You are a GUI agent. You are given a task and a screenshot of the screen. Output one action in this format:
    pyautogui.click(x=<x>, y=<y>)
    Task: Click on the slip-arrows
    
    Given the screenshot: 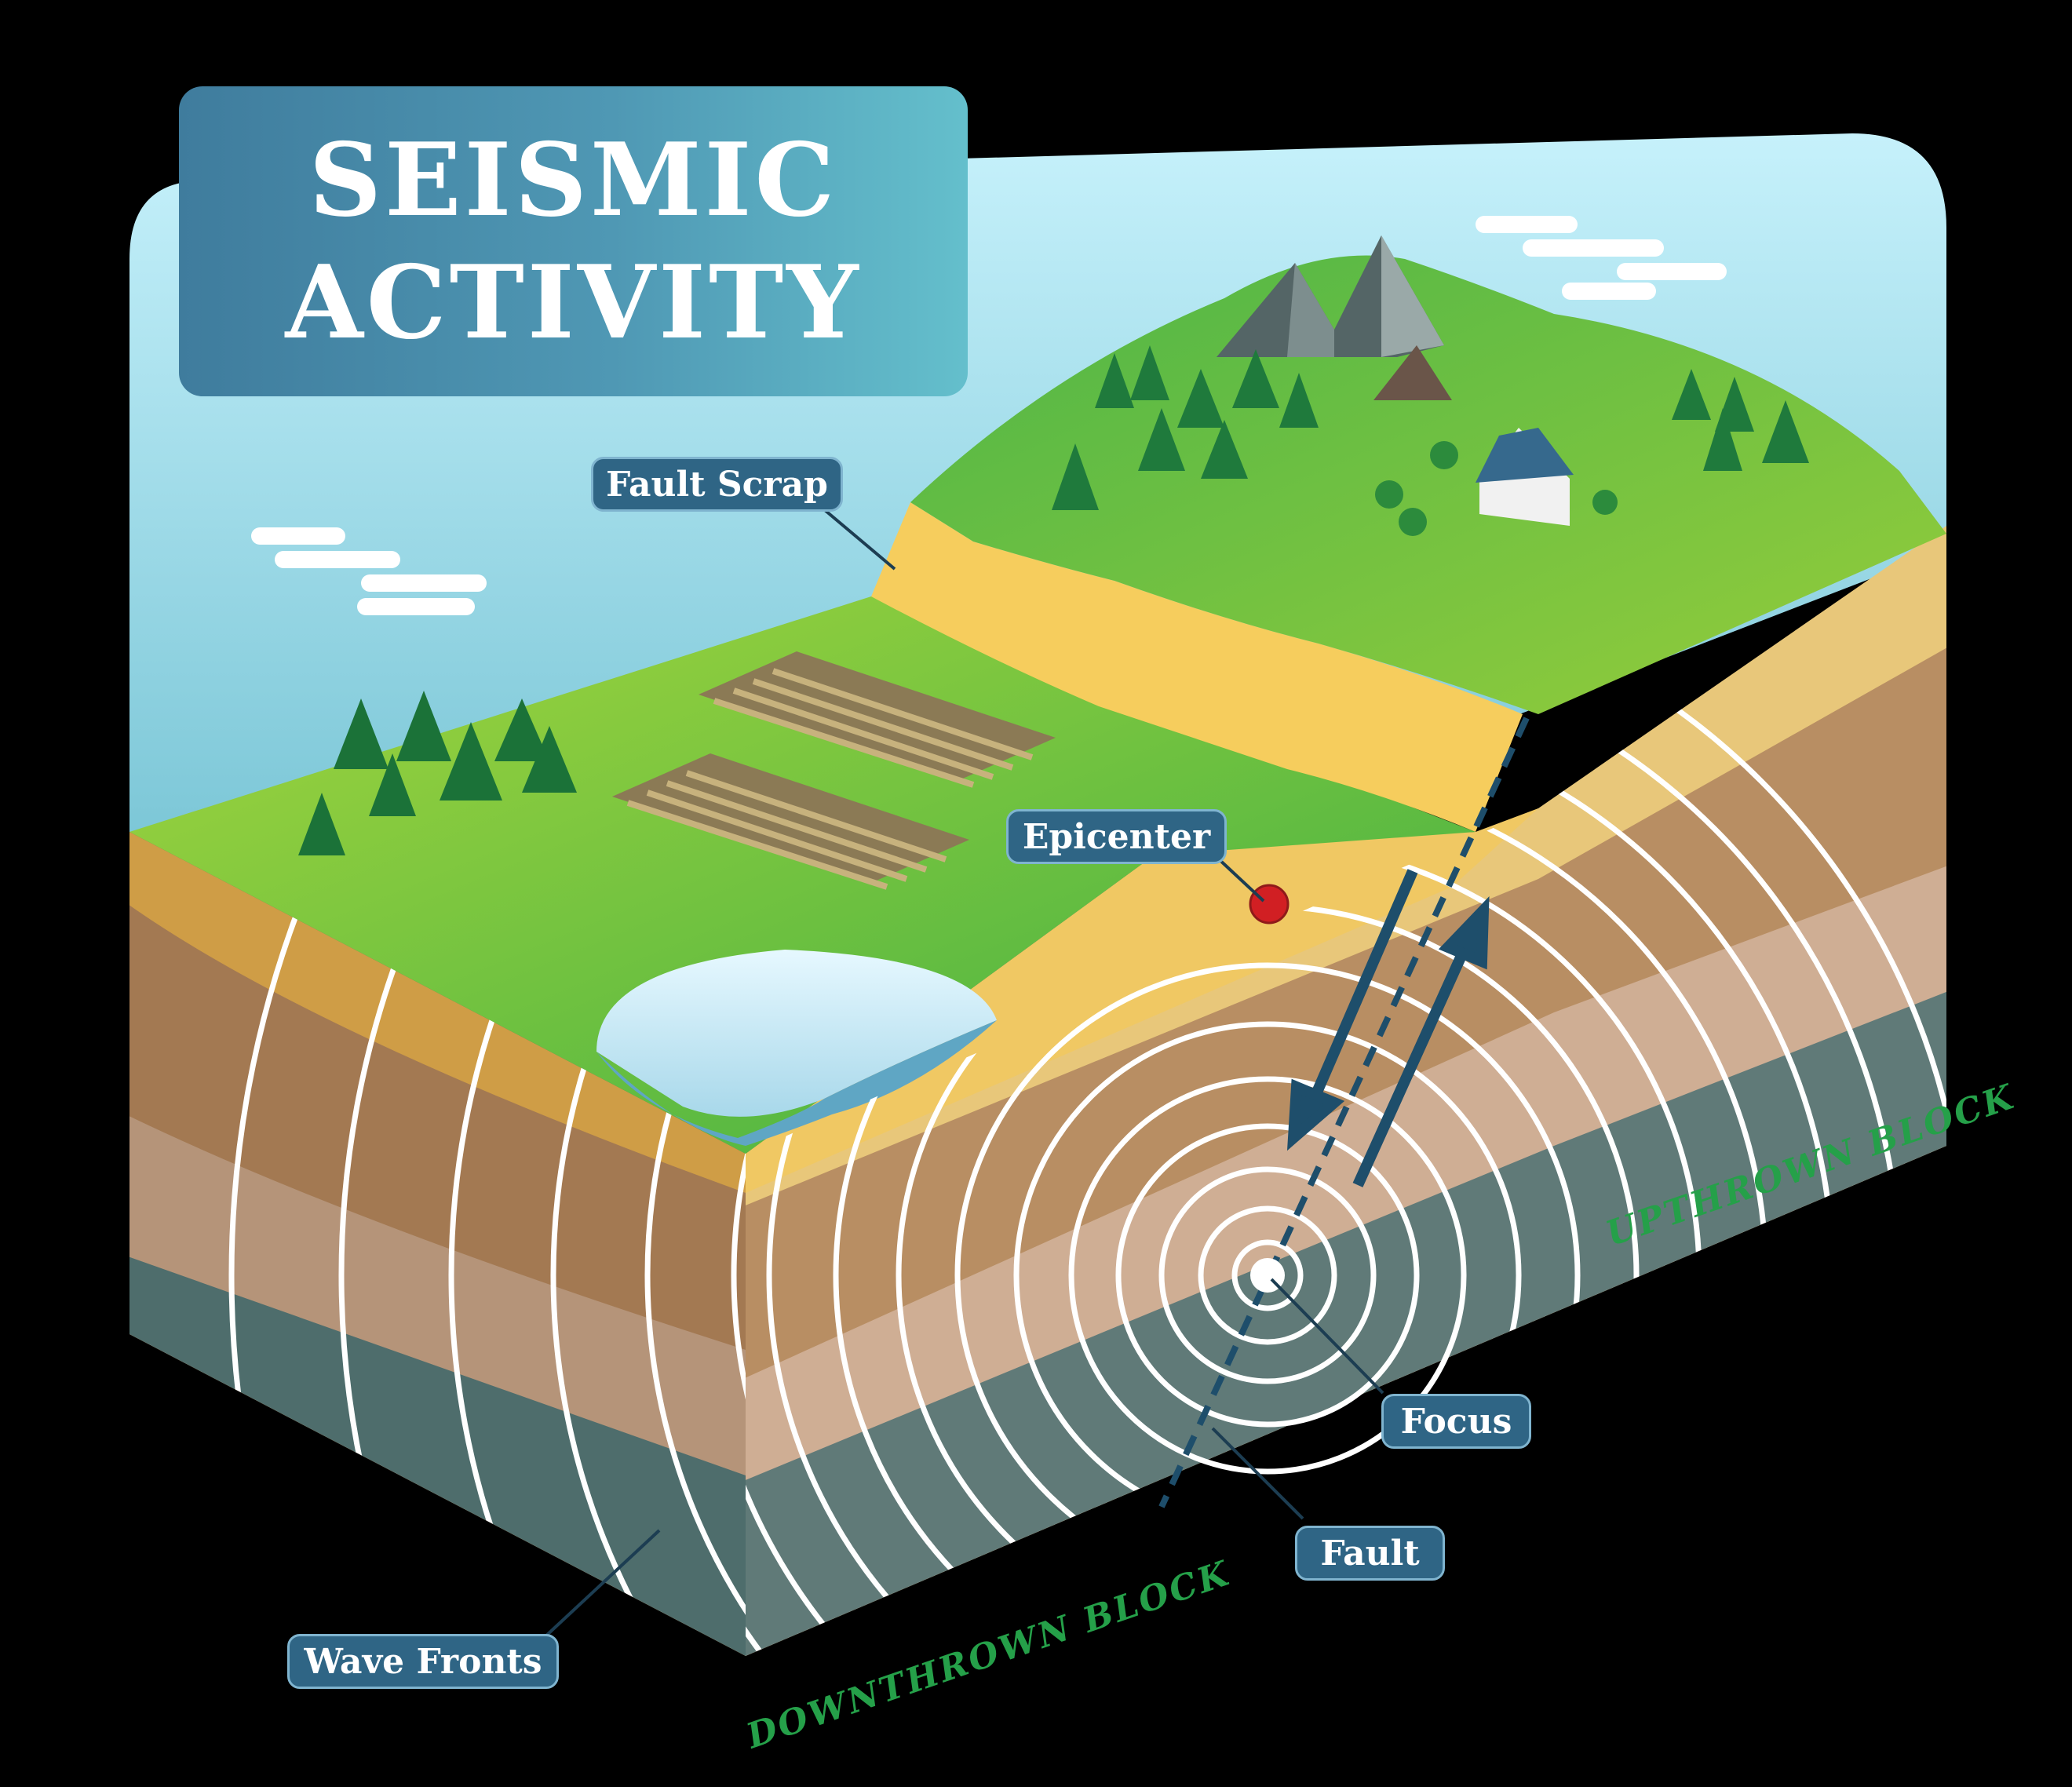 What is the action you would take?
    pyautogui.click(x=1388, y=1028)
    